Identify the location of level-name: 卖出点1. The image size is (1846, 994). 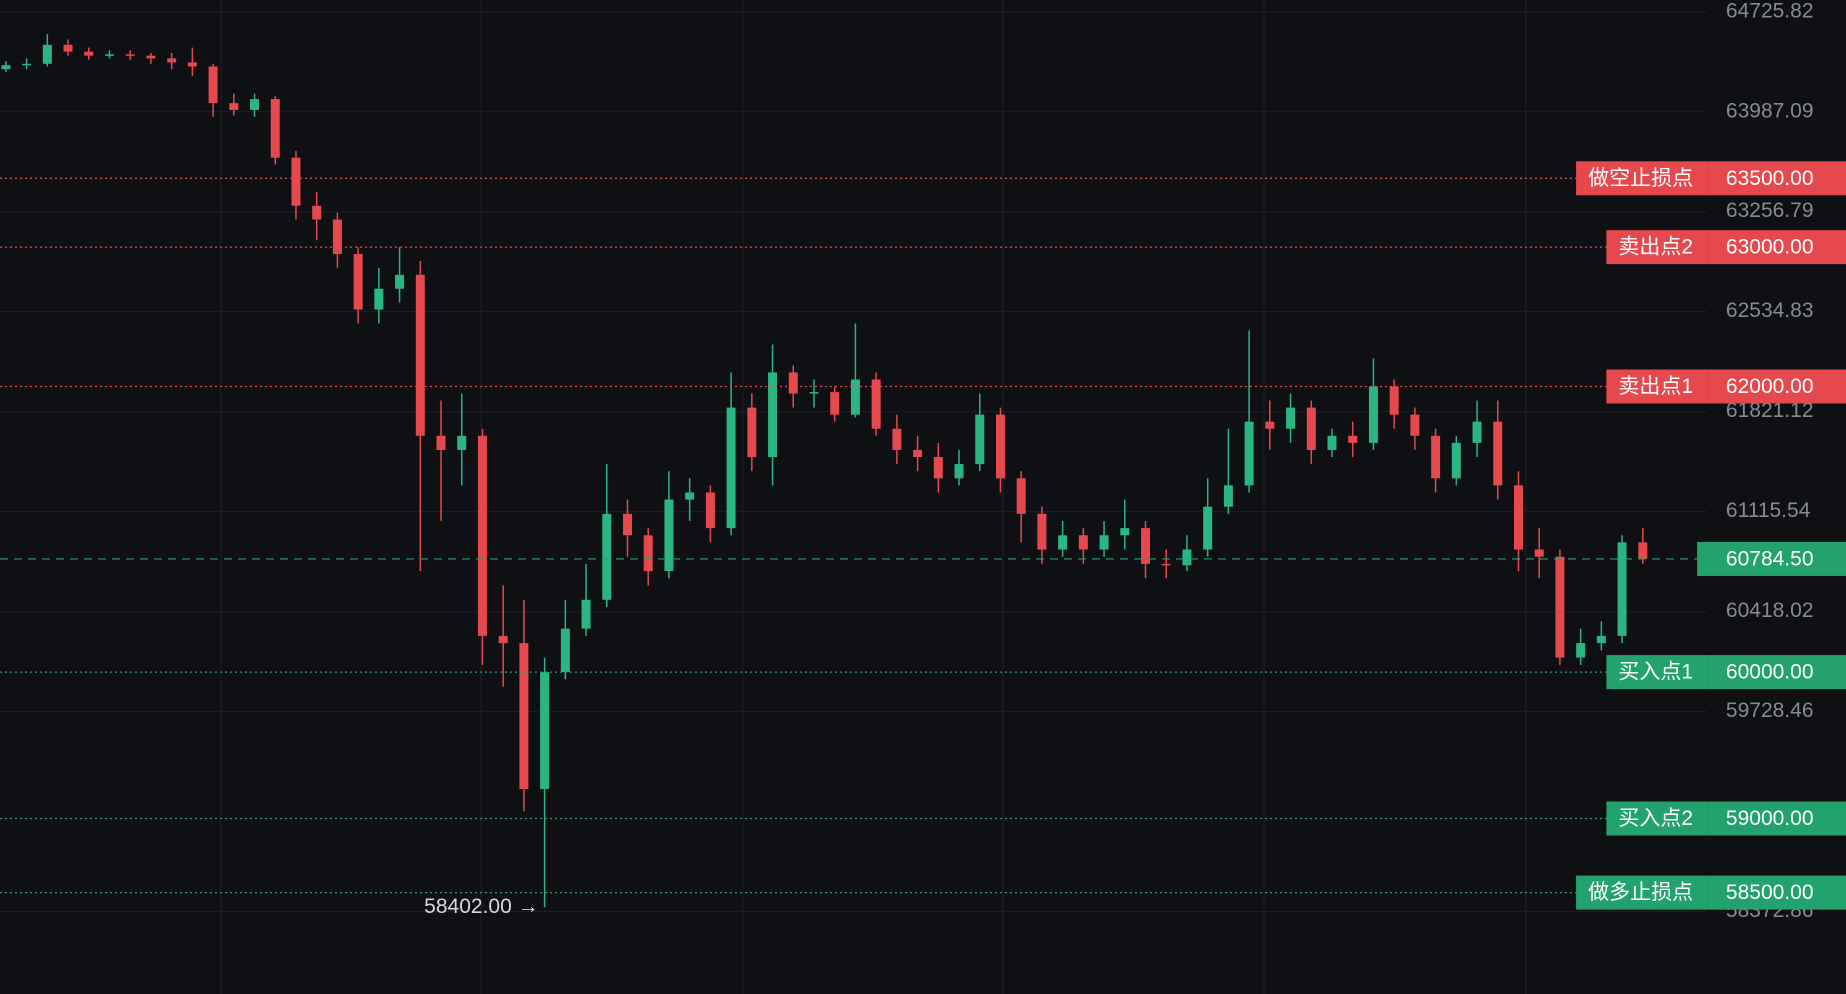
(1655, 386).